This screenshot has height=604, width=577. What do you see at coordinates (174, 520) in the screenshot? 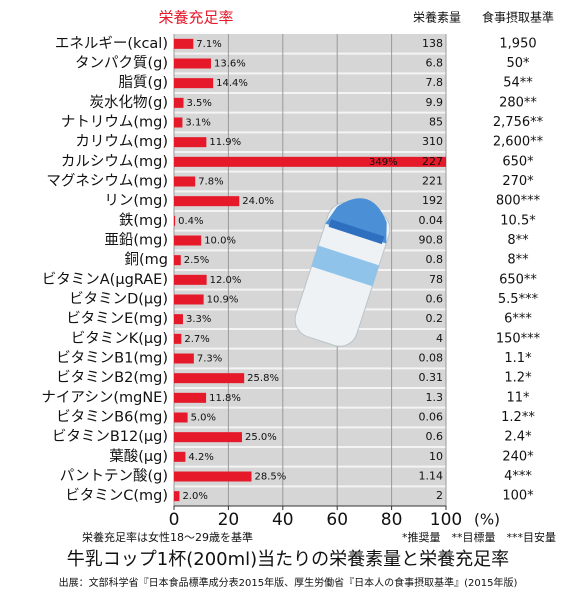
I see `x-tick-label: 0` at bounding box center [174, 520].